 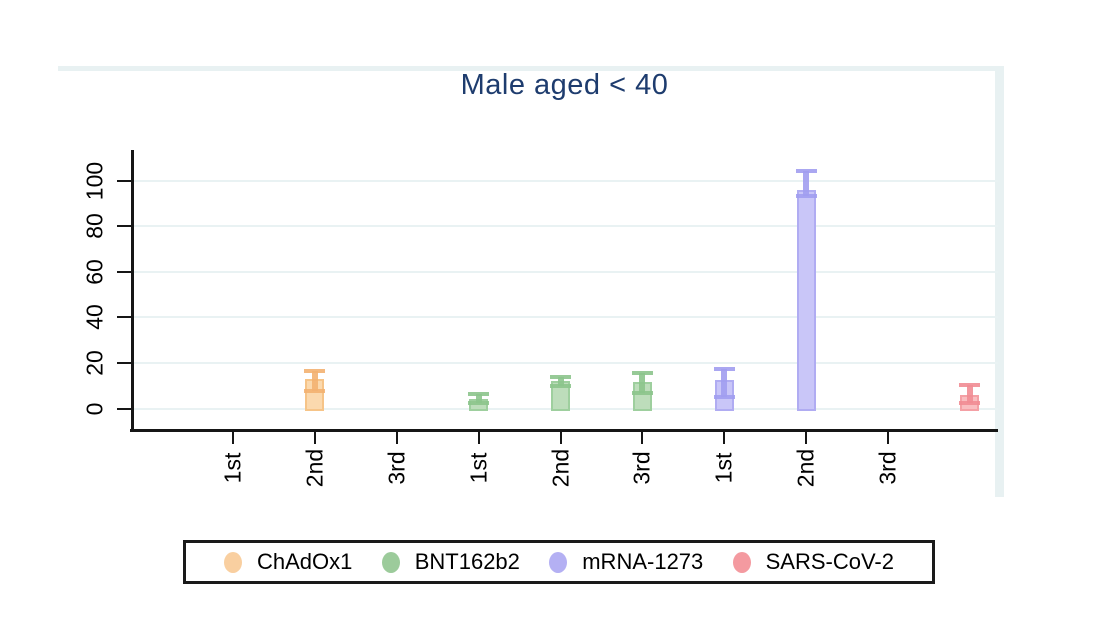 I want to click on x-tick-label-7: 2nd, so click(x=805, y=468).